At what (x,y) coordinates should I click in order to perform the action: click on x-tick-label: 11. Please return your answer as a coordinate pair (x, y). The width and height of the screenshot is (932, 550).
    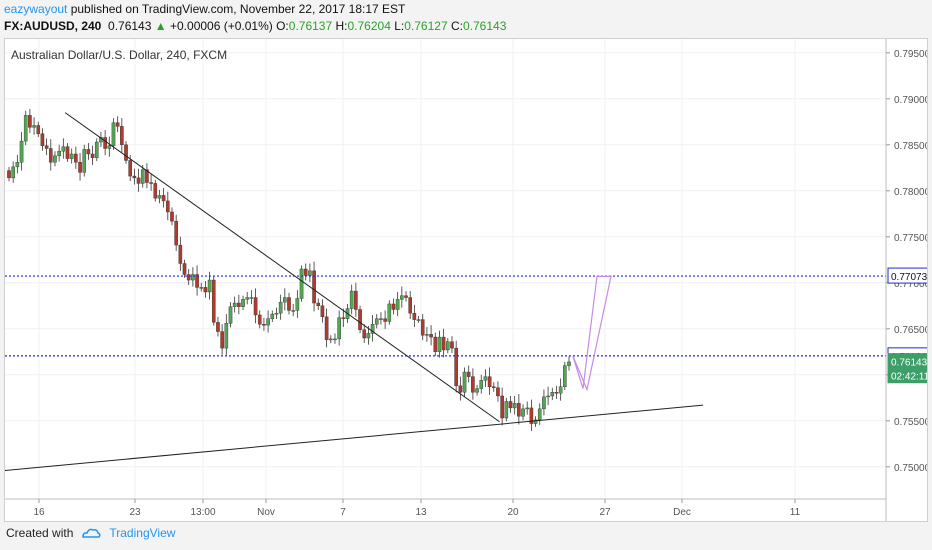
    Looking at the image, I should click on (795, 512).